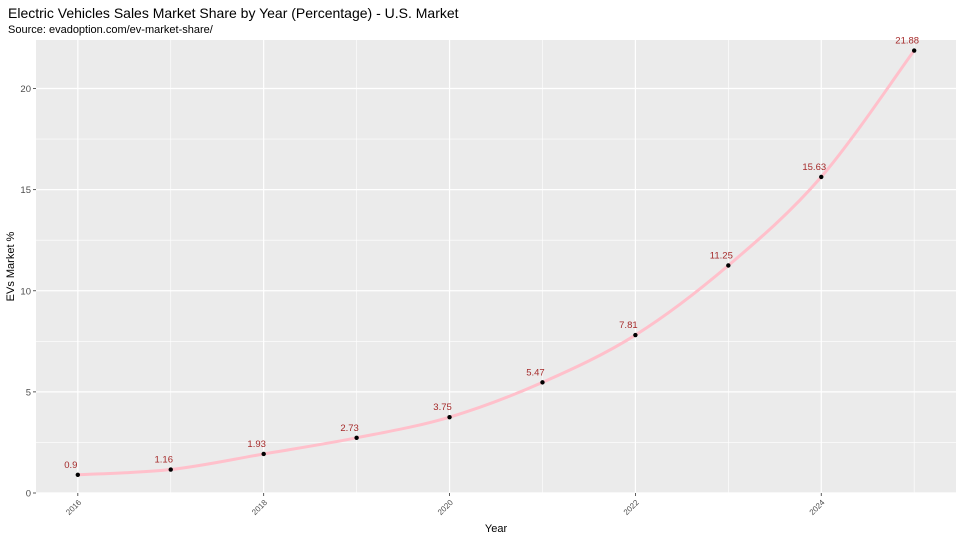 The height and width of the screenshot is (540, 960). What do you see at coordinates (817, 507) in the screenshot?
I see `x-tick-label: 2024` at bounding box center [817, 507].